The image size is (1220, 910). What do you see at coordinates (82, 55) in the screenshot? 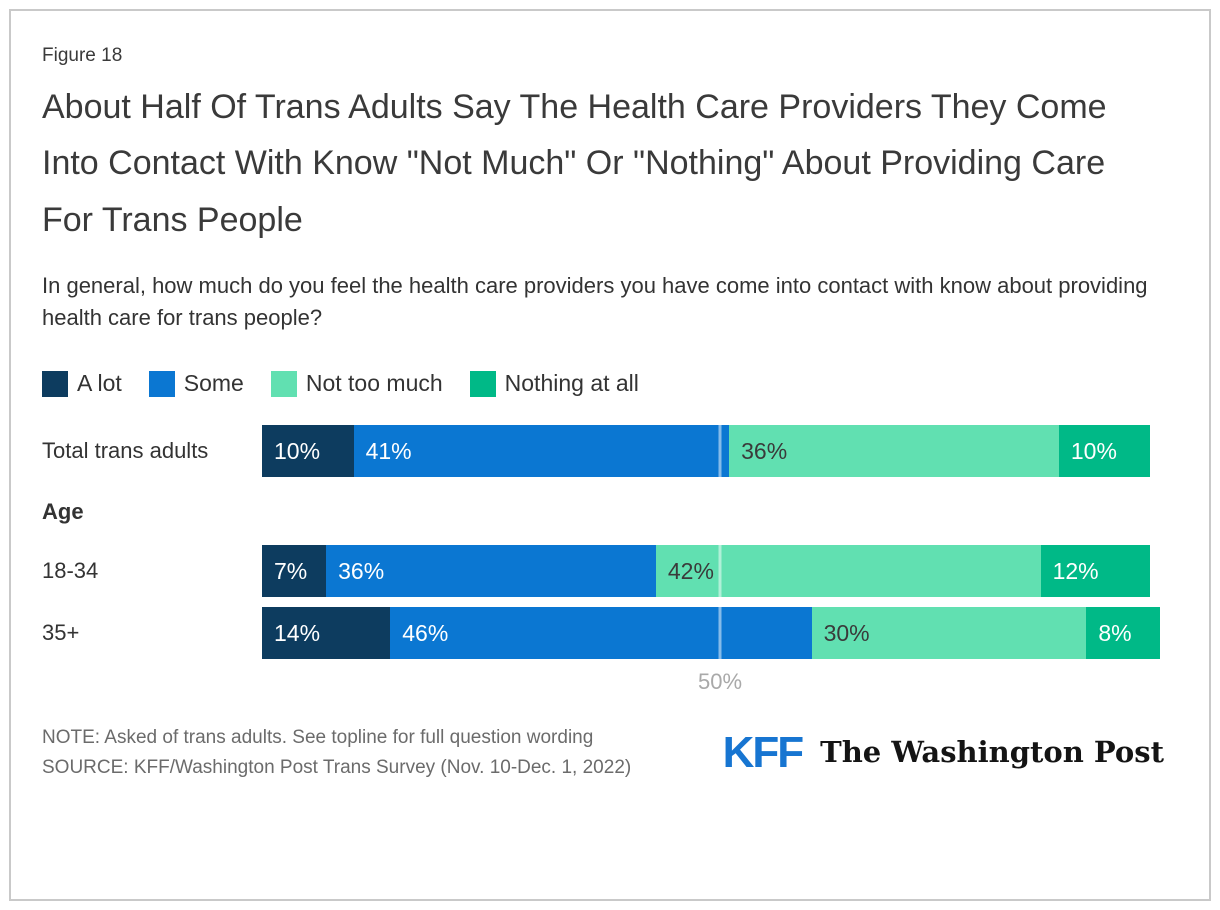
I see `figure-label: Figure 18` at bounding box center [82, 55].